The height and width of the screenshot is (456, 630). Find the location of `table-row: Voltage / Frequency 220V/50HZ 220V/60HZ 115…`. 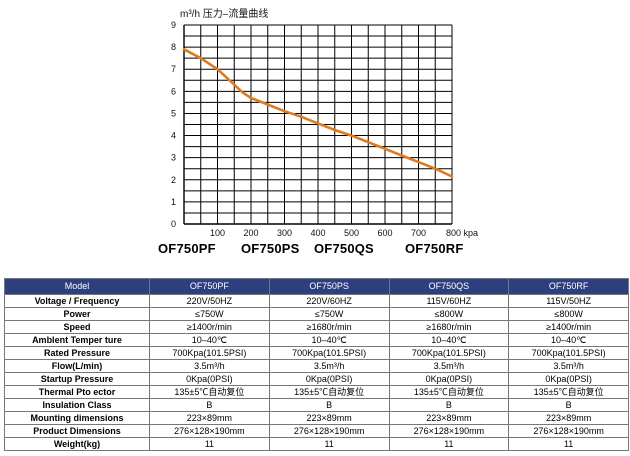

table-row: Voltage / Frequency 220V/50HZ 220V/60HZ 115… is located at coordinates (316, 301).